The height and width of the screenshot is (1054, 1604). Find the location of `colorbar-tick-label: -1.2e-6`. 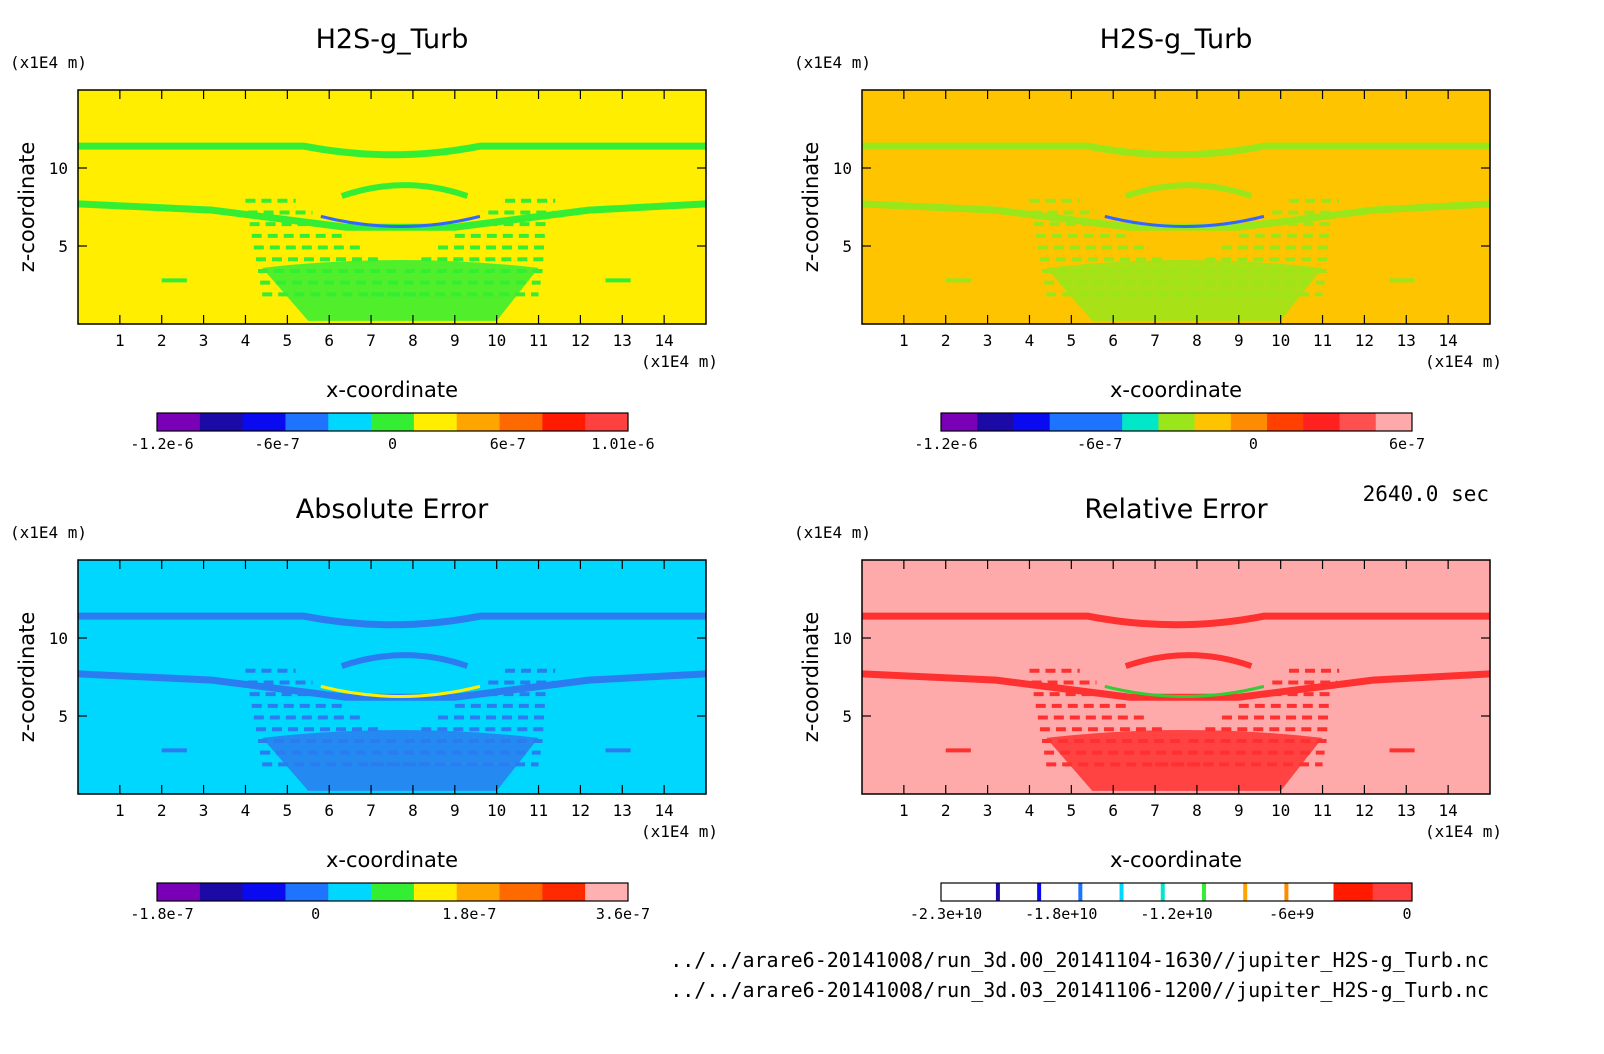

colorbar-tick-label: -1.2e-6 is located at coordinates (161, 444).